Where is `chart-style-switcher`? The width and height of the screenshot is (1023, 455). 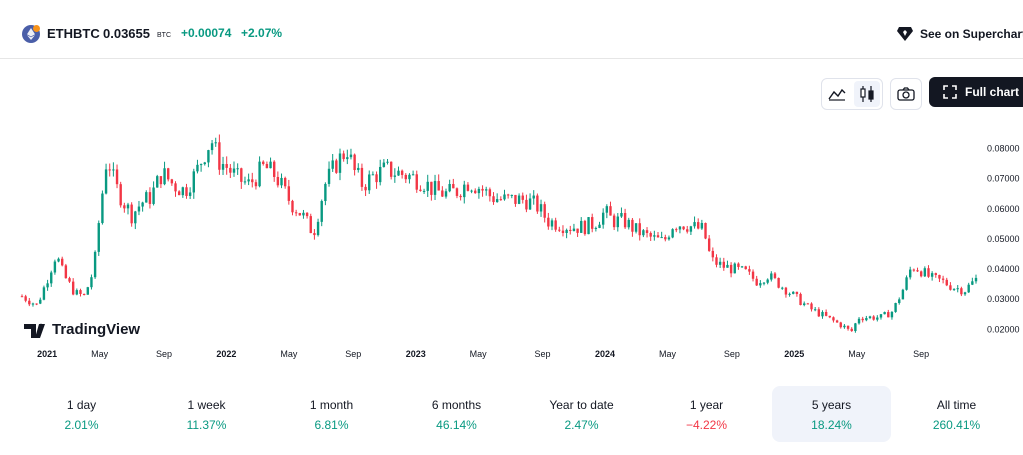
chart-style-switcher is located at coordinates (852, 94).